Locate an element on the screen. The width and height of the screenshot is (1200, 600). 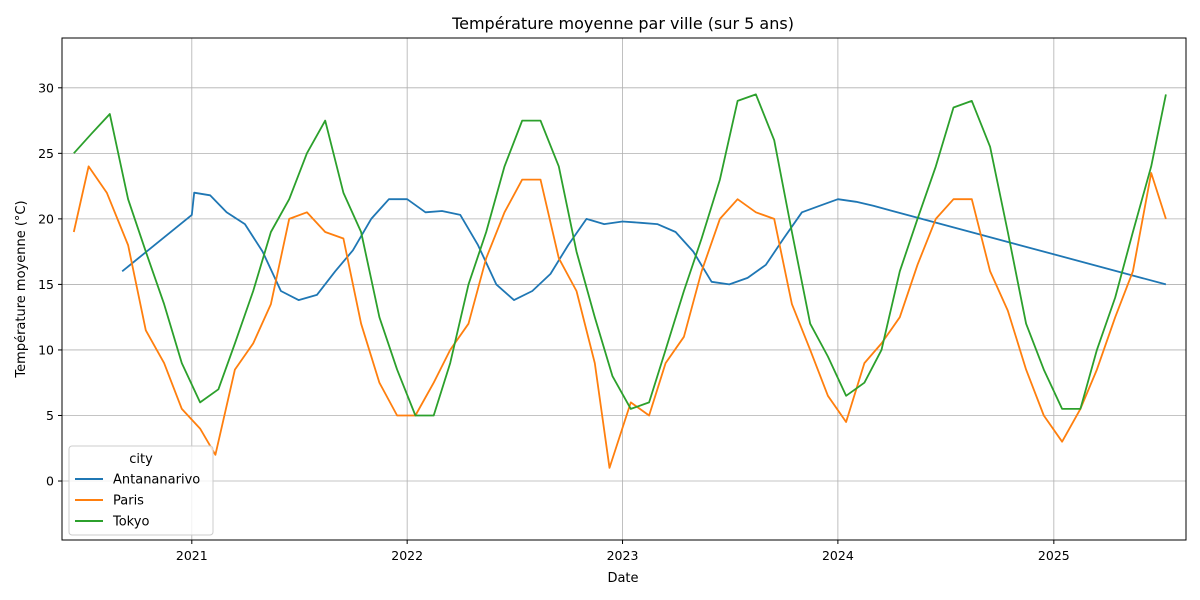
x-tick-label: 2022 is located at coordinates (407, 555).